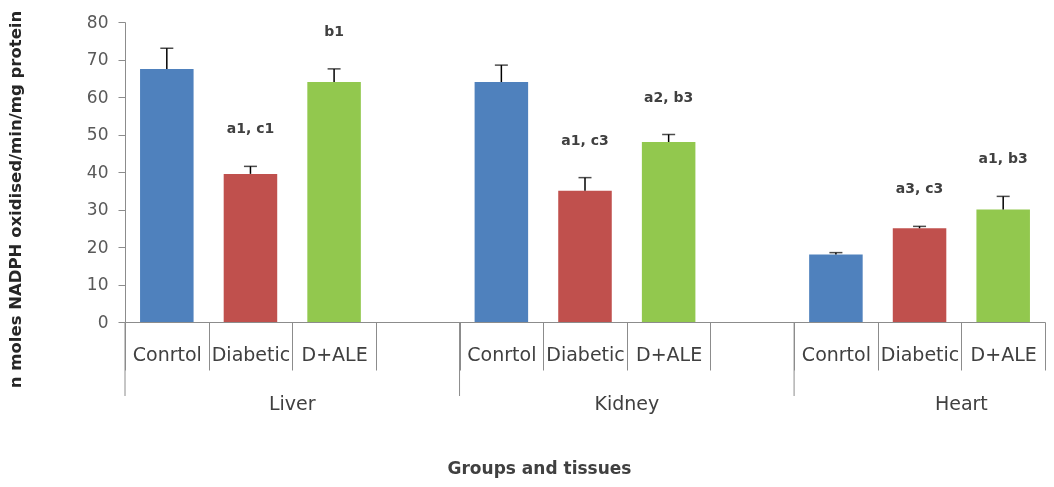 Image resolution: width=1054 pixels, height=487 pixels. Describe the element at coordinates (669, 96) in the screenshot. I see `data-label: a2, b3` at that location.